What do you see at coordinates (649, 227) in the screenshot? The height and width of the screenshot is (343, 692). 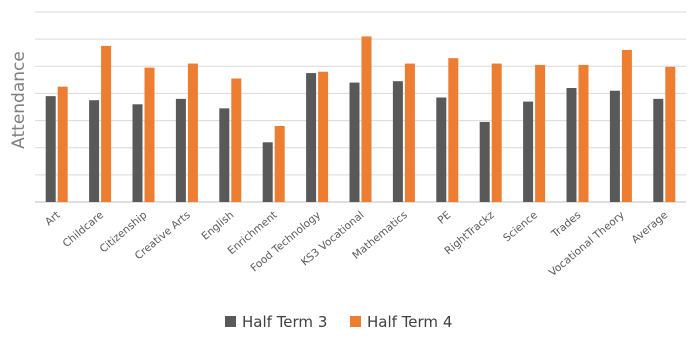 I see `category-label: Average` at bounding box center [649, 227].